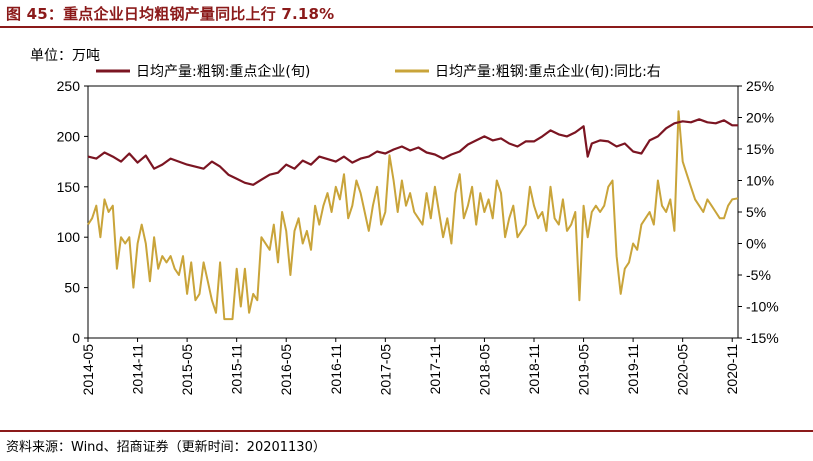 This screenshot has width=813, height=461. Describe the element at coordinates (138, 369) in the screenshot. I see `x-tick-label: 2014-11` at that location.